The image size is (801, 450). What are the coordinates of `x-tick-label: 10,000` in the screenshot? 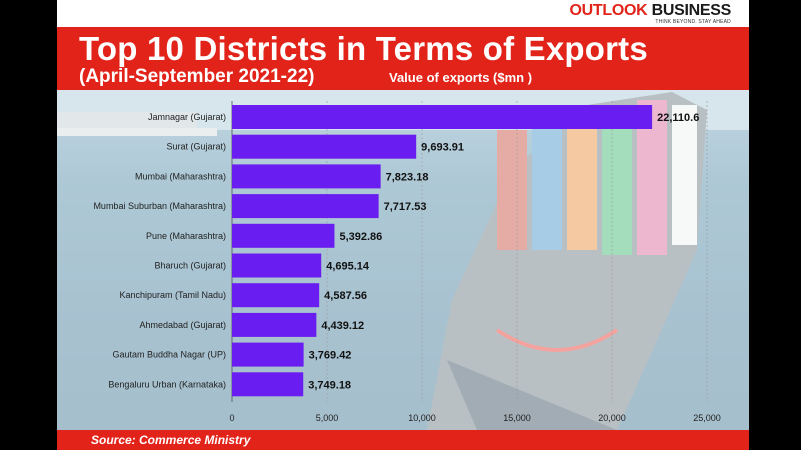 It's located at (422, 418).